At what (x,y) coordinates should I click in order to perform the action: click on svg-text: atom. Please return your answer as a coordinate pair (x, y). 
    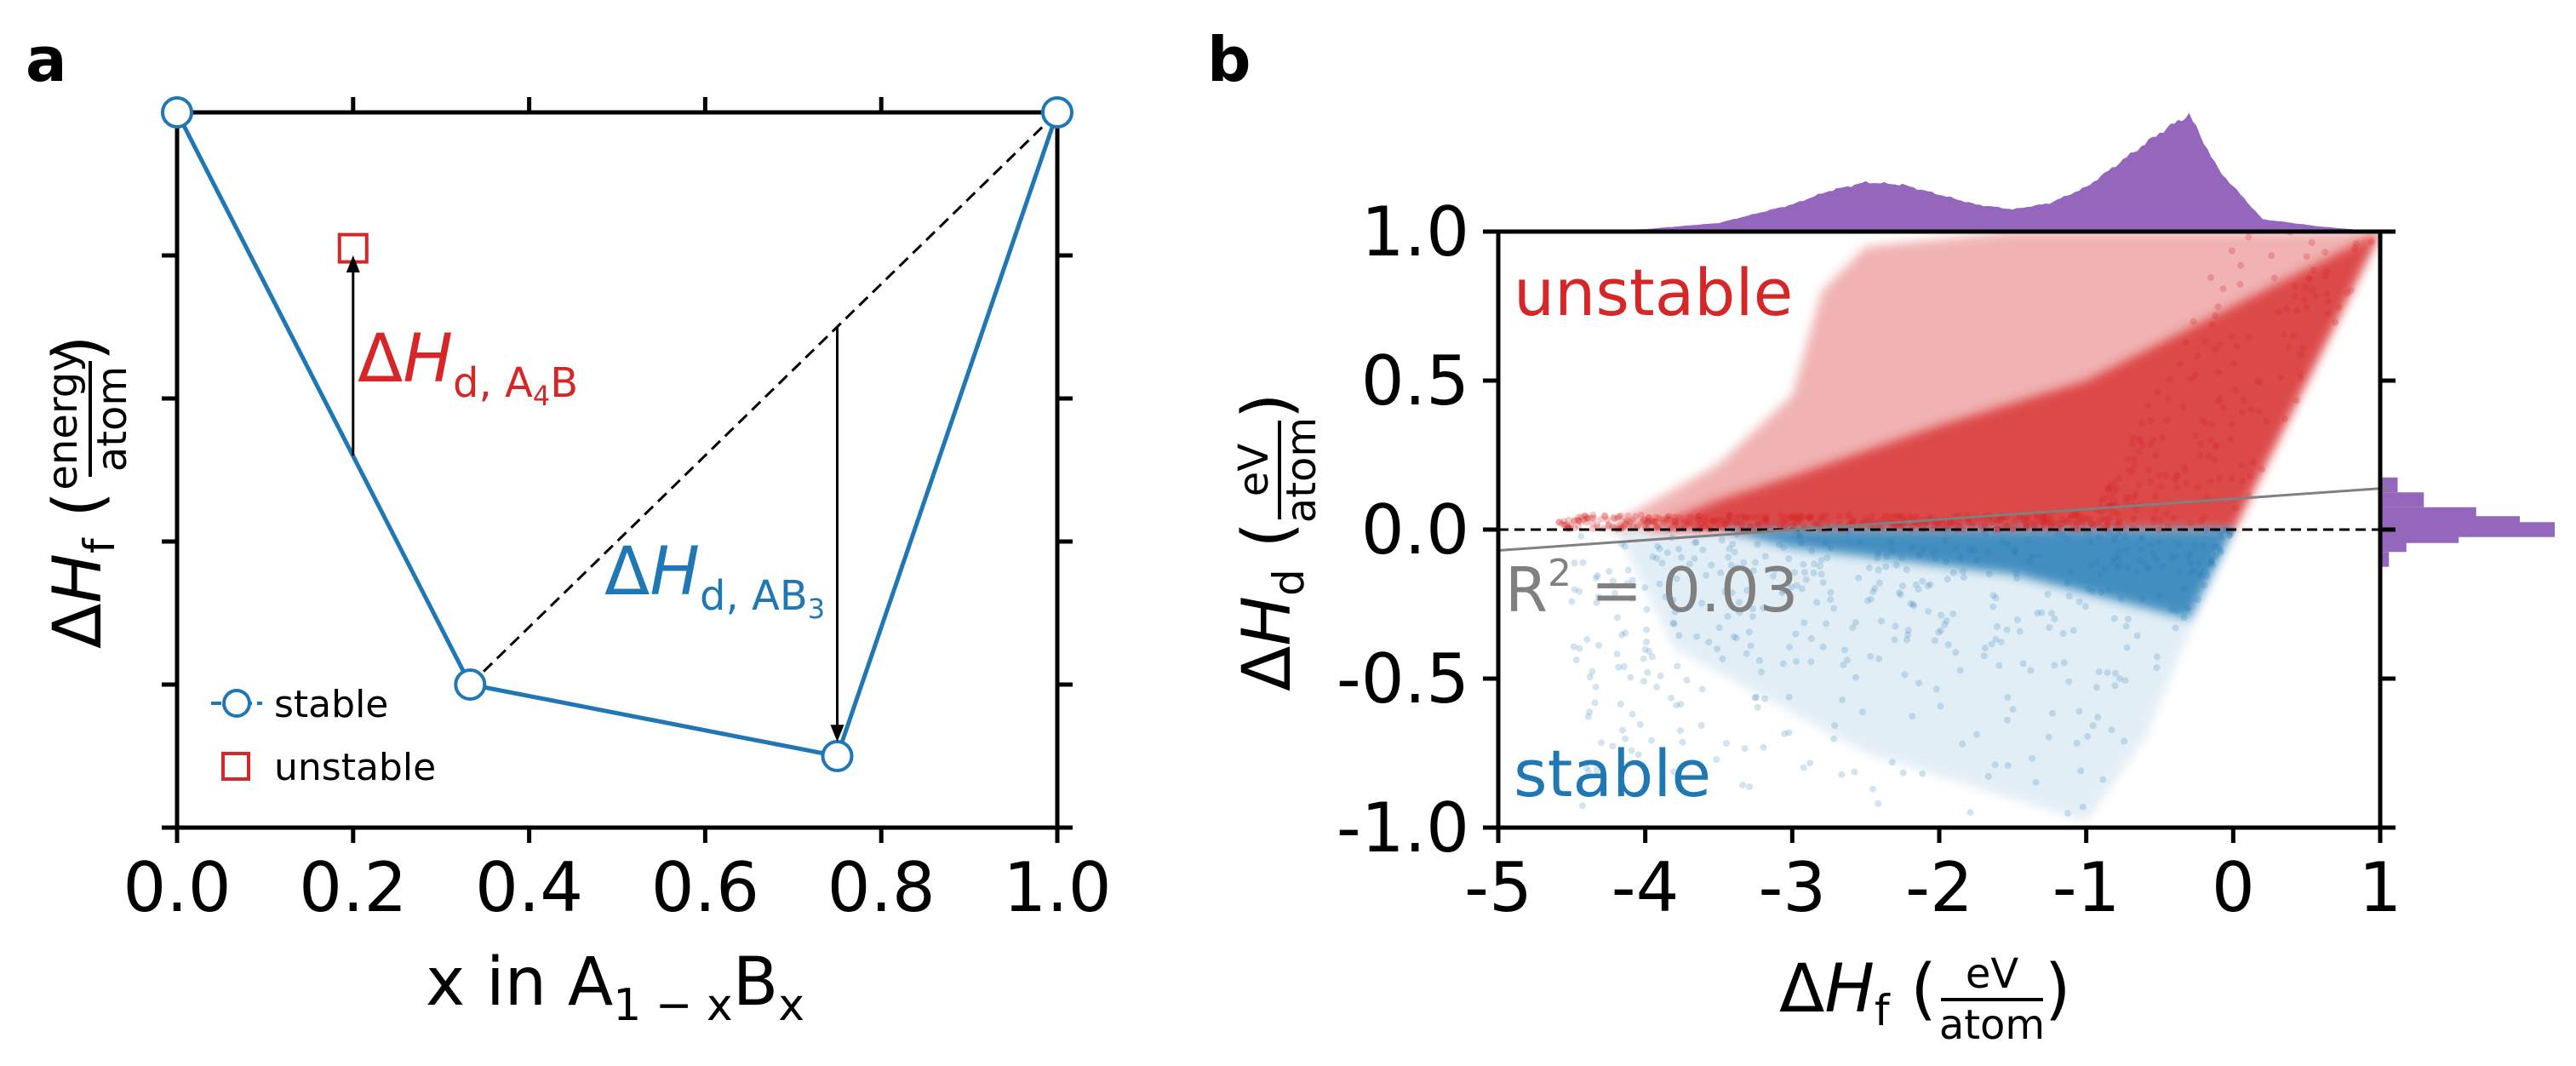
    Looking at the image, I should click on (1992, 1025).